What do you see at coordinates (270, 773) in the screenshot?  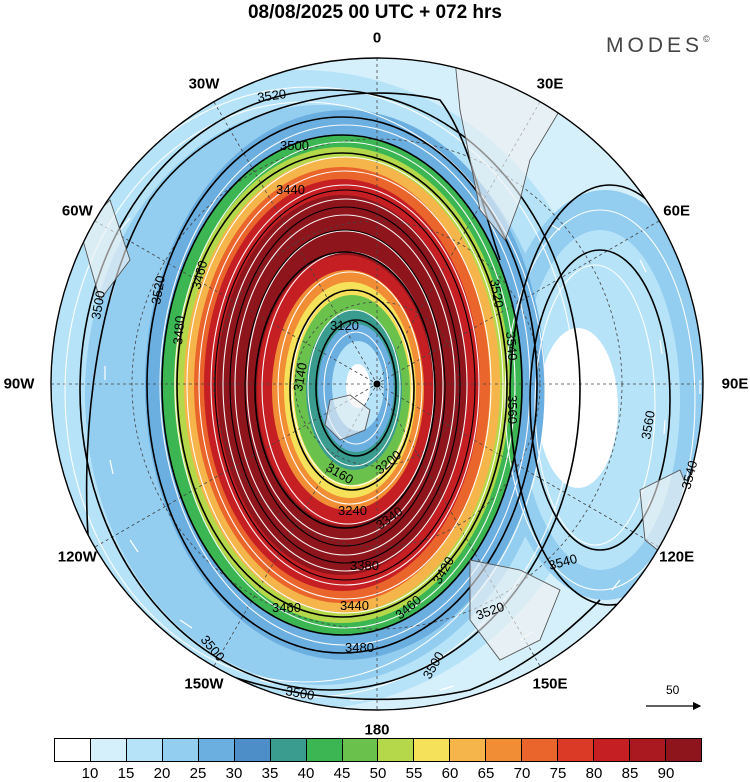 I see `colorbar-tick-label: 35` at bounding box center [270, 773].